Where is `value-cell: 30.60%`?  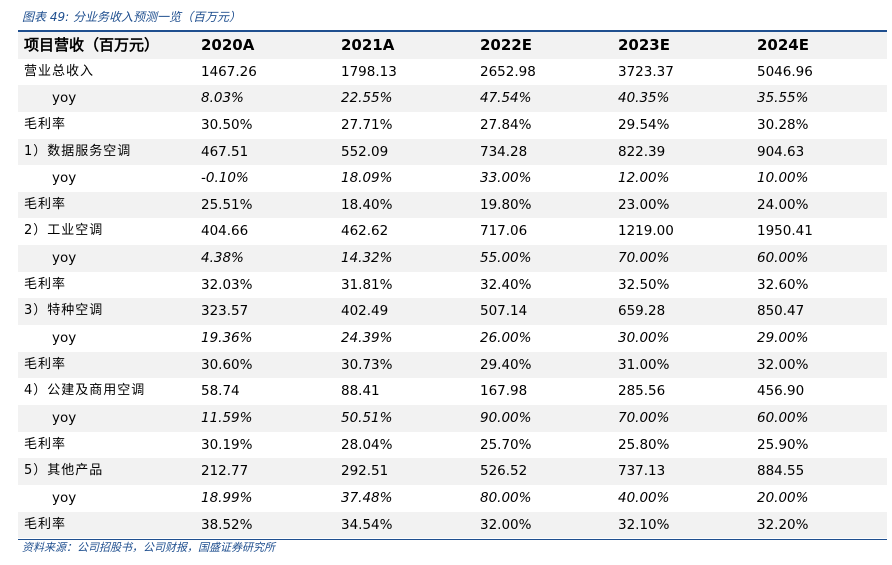 value-cell: 30.60% is located at coordinates (227, 364).